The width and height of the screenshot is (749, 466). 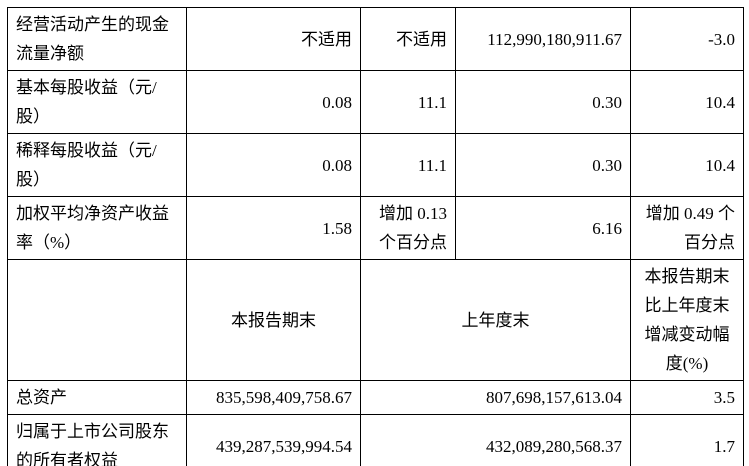 What do you see at coordinates (273, 39) in the screenshot?
I see `value-col2: 不适用` at bounding box center [273, 39].